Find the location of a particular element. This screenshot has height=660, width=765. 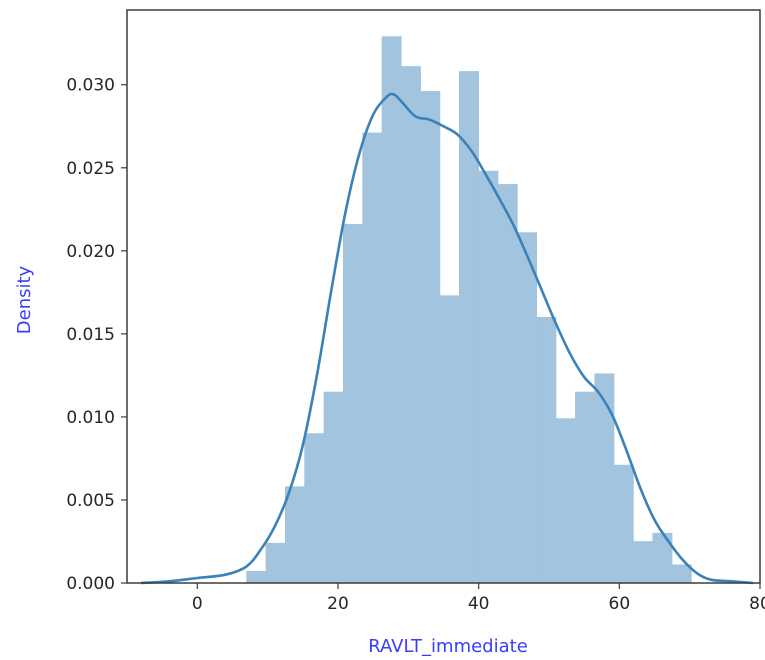

y-tick-label: 0.020 is located at coordinates (90, 252).